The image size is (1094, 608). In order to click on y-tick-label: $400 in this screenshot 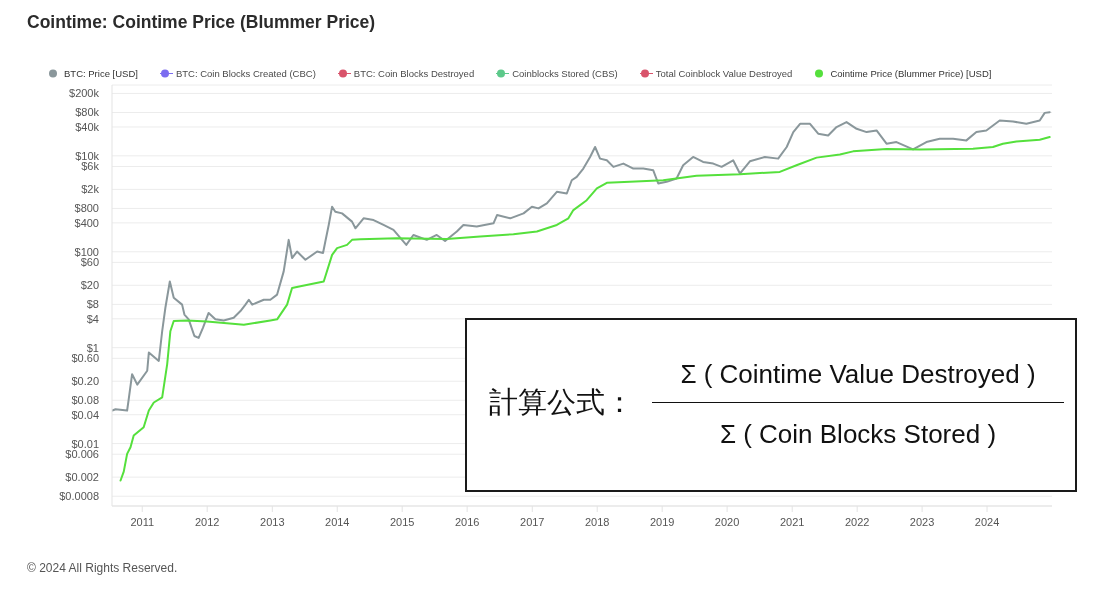, I will do `click(86, 222)`.